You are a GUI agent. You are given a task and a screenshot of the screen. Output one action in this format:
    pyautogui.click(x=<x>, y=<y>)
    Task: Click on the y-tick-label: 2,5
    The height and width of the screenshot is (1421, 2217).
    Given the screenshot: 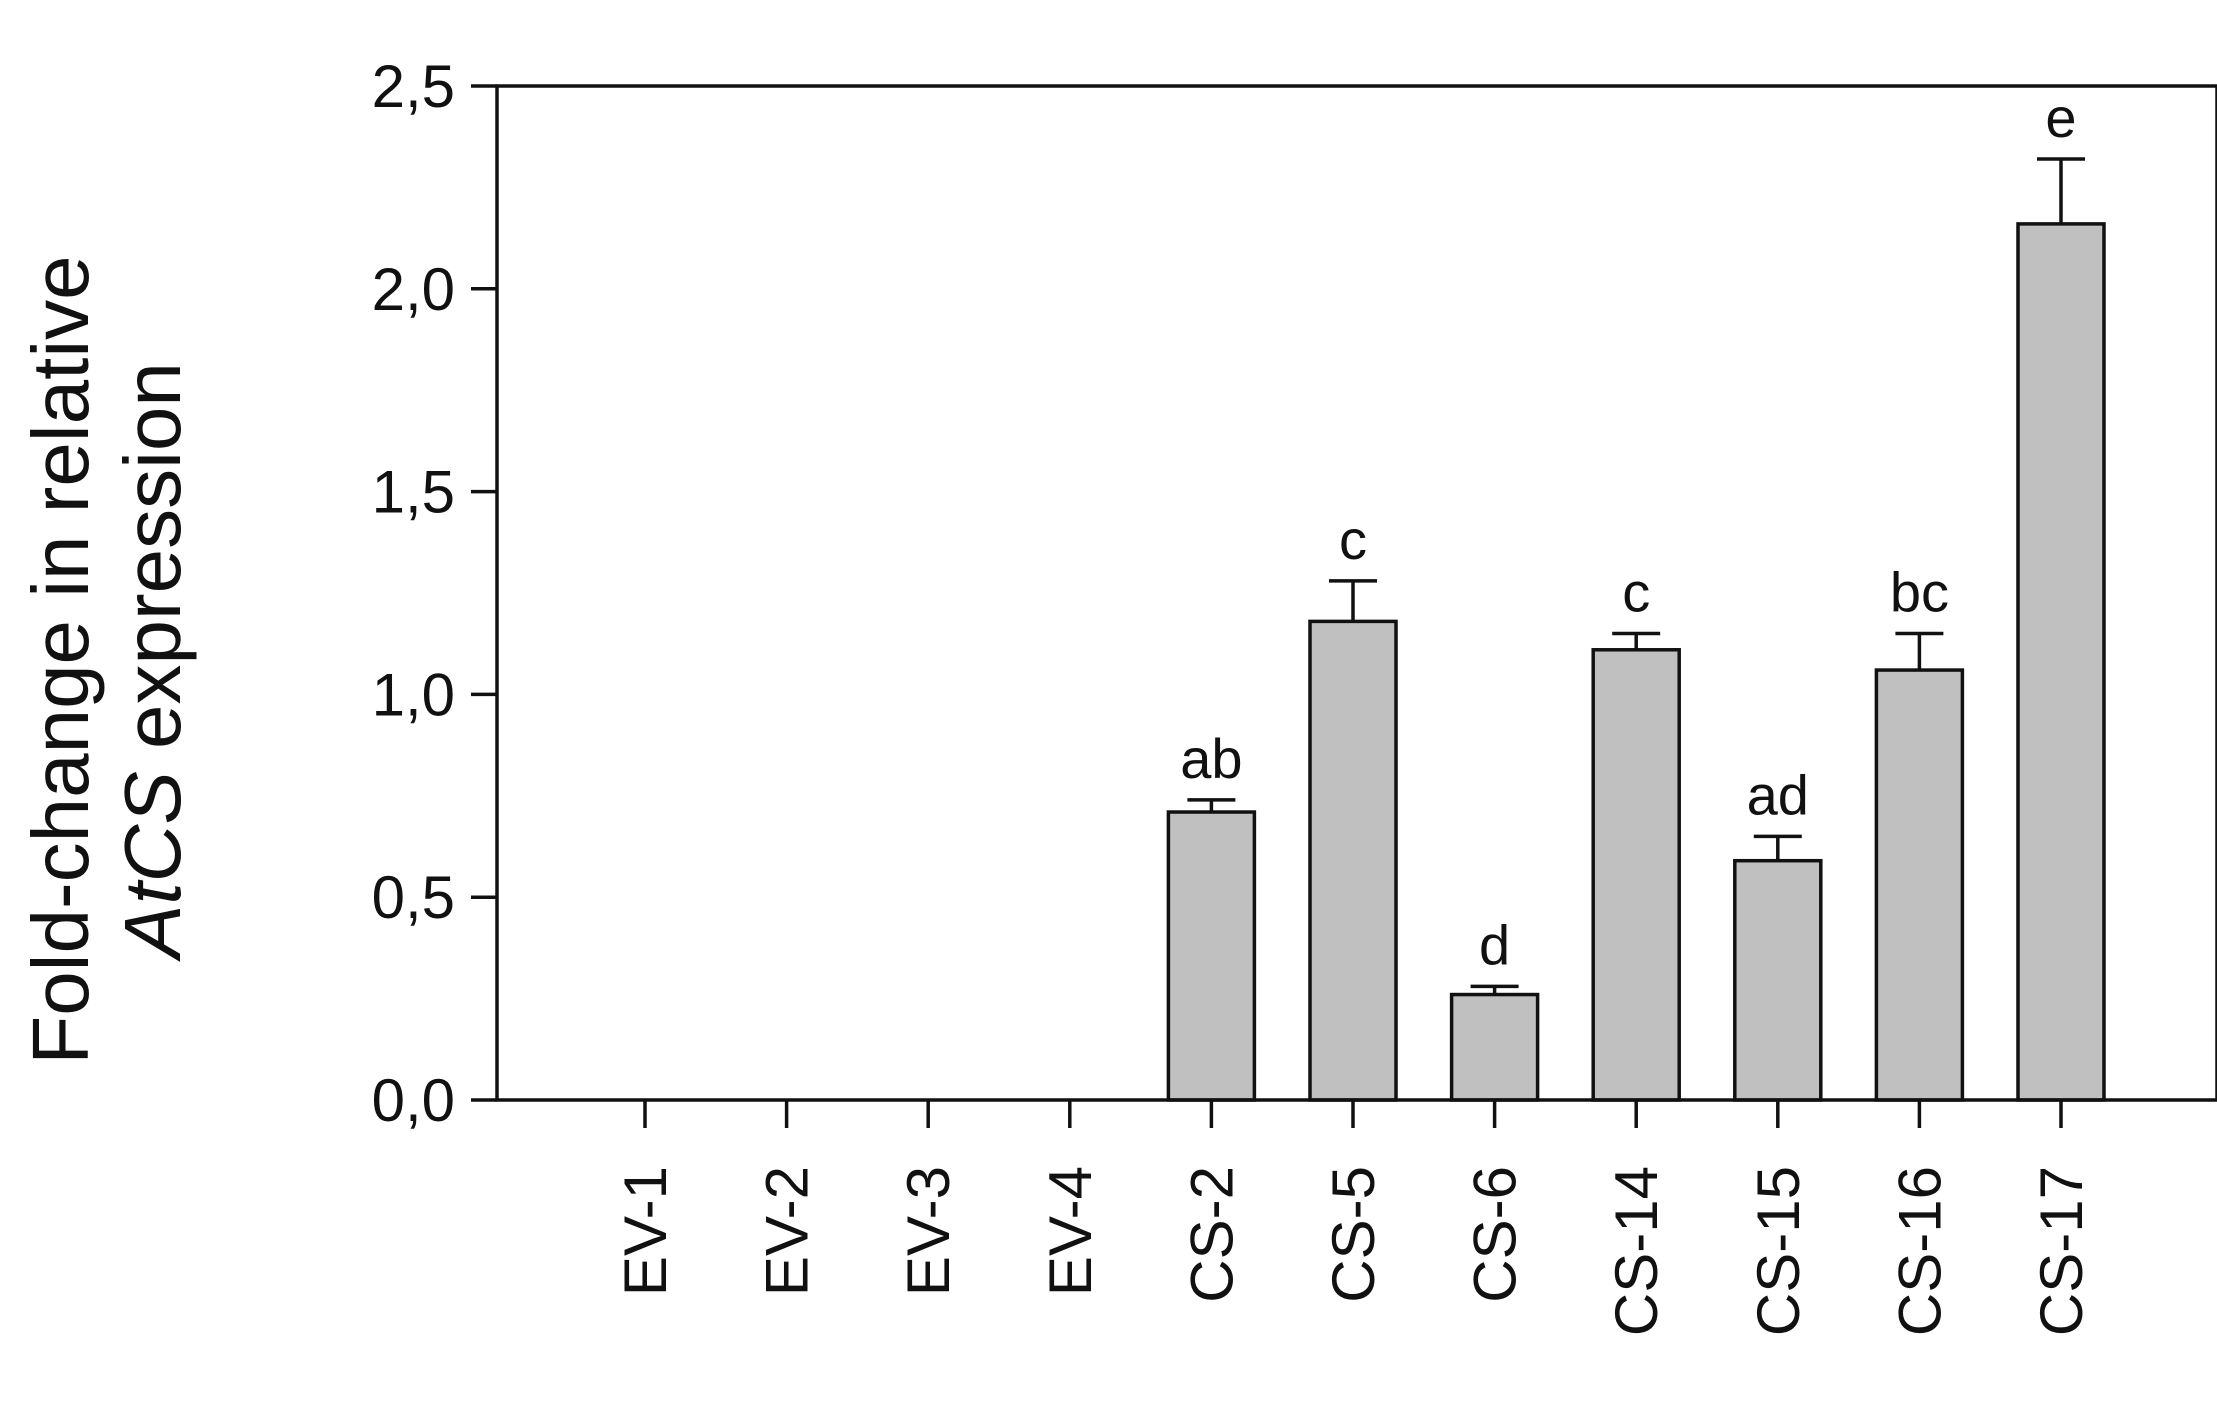 What is the action you would take?
    pyautogui.click(x=413, y=86)
    